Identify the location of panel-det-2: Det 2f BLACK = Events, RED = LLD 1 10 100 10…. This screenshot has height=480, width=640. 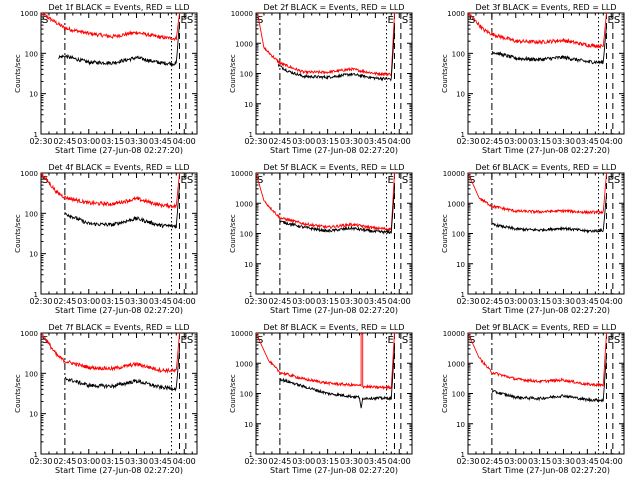
(321, 79).